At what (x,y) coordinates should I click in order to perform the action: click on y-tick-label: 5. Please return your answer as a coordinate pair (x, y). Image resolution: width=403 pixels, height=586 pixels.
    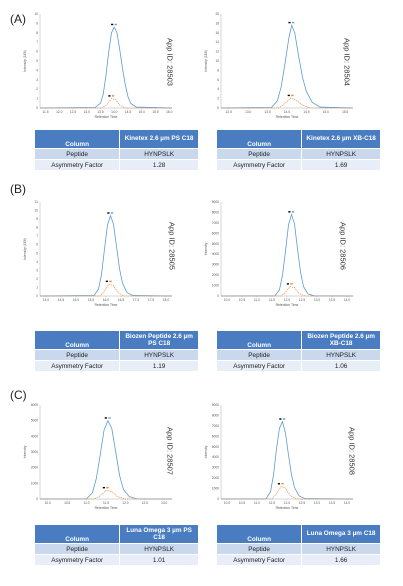
    Looking at the image, I should click on (37, 253).